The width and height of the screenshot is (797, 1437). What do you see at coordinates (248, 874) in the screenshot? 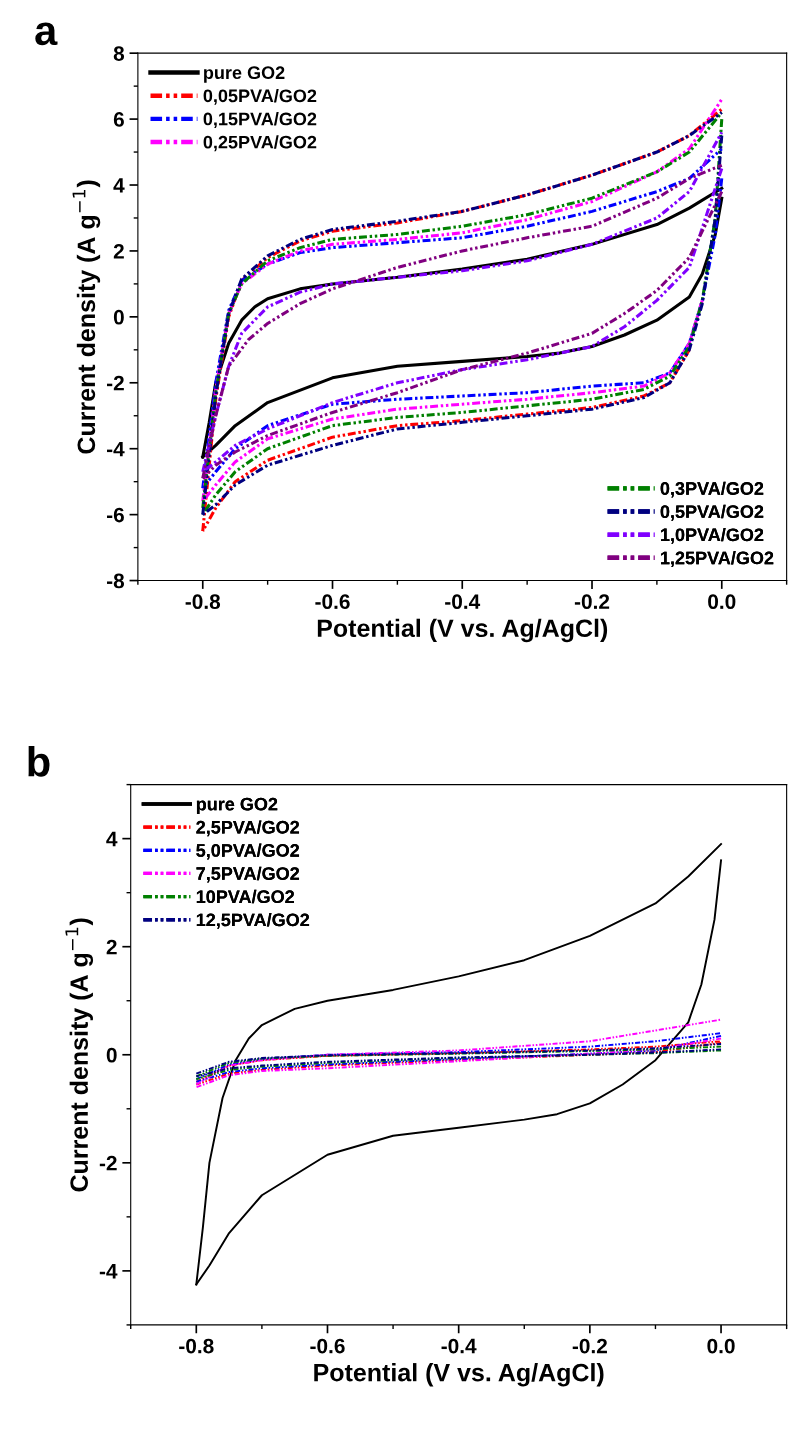
I see `legend-label: 7,5PVA/GO2` at bounding box center [248, 874].